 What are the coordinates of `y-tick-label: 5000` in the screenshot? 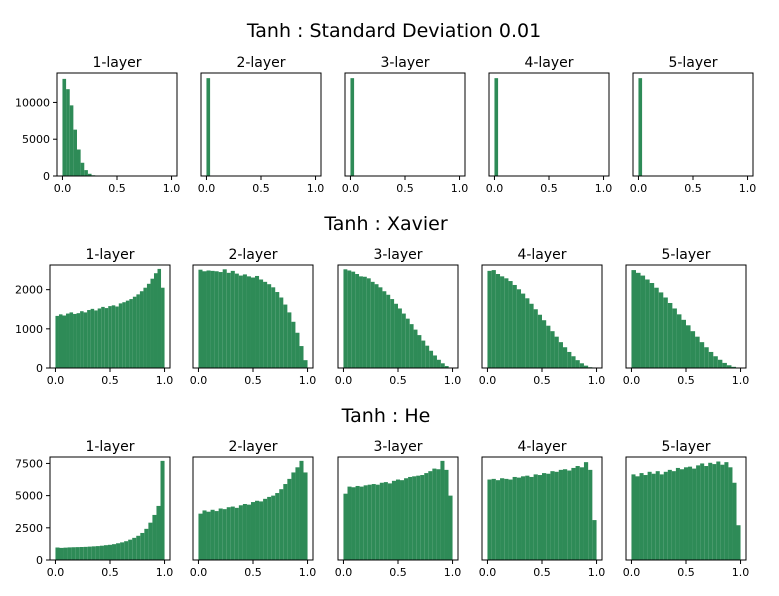 It's located at (29, 496).